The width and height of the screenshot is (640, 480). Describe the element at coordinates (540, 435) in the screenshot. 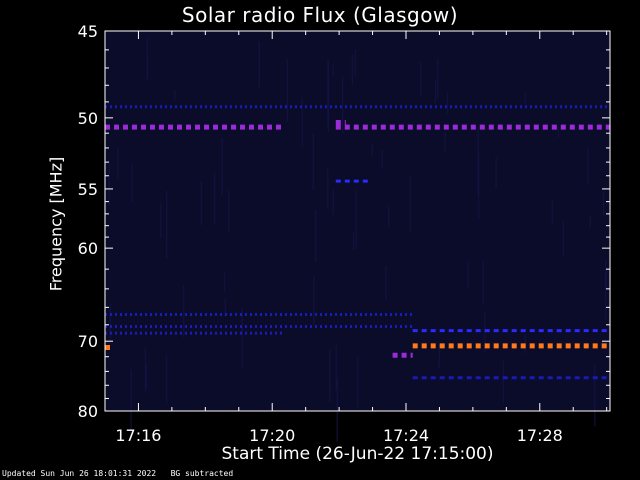

I see `x-tick-label: 17:28` at that location.